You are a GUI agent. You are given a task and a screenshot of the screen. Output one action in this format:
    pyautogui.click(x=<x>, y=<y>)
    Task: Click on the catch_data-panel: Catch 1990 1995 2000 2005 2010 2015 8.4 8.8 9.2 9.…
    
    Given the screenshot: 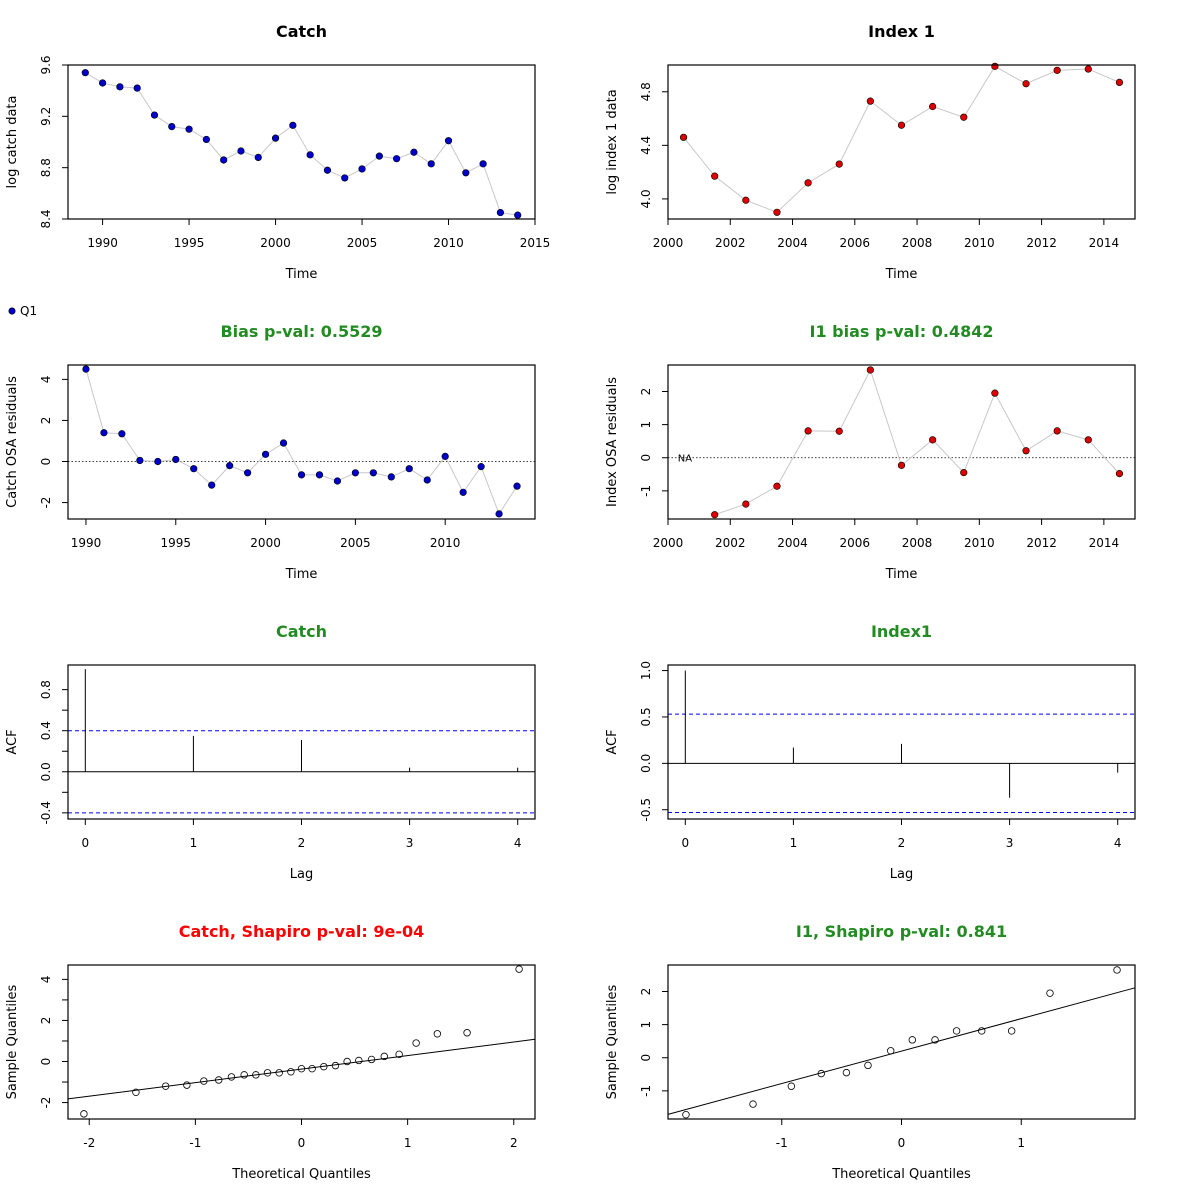 What is the action you would take?
    pyautogui.click(x=277, y=152)
    